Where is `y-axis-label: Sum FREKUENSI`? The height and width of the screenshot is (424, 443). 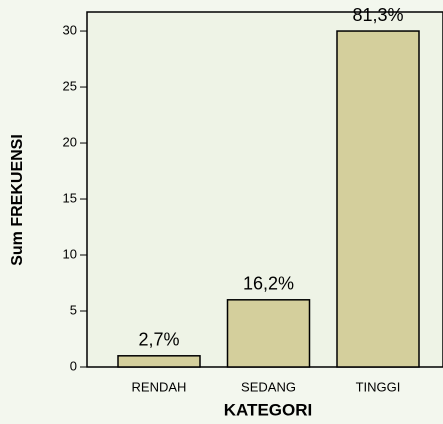
y-axis-label: Sum FREKUENSI is located at coordinates (17, 200).